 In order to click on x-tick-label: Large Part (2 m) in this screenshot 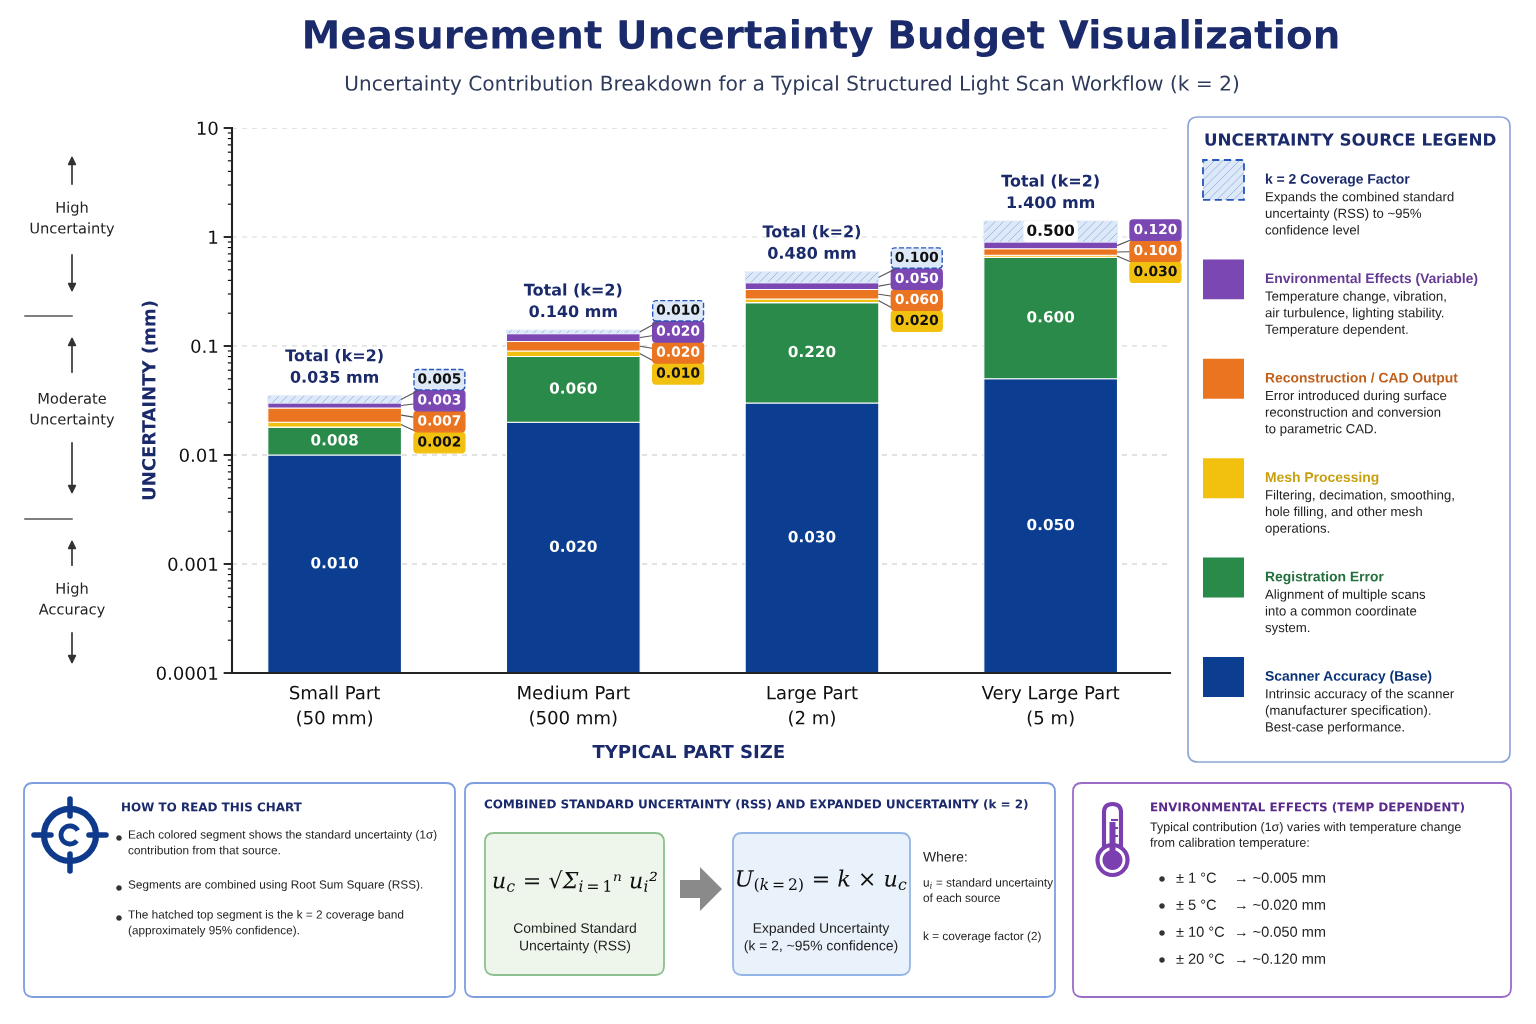, I will do `click(812, 706)`.